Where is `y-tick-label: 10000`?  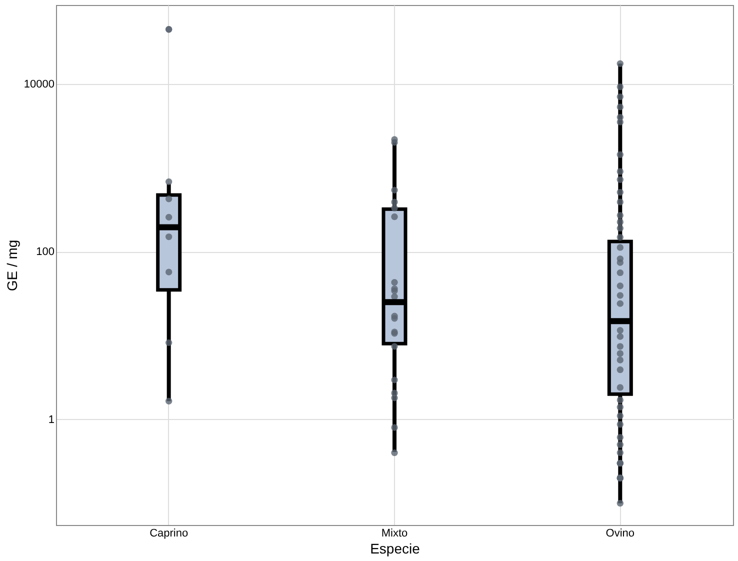 y-tick-label: 10000 is located at coordinates (39, 84).